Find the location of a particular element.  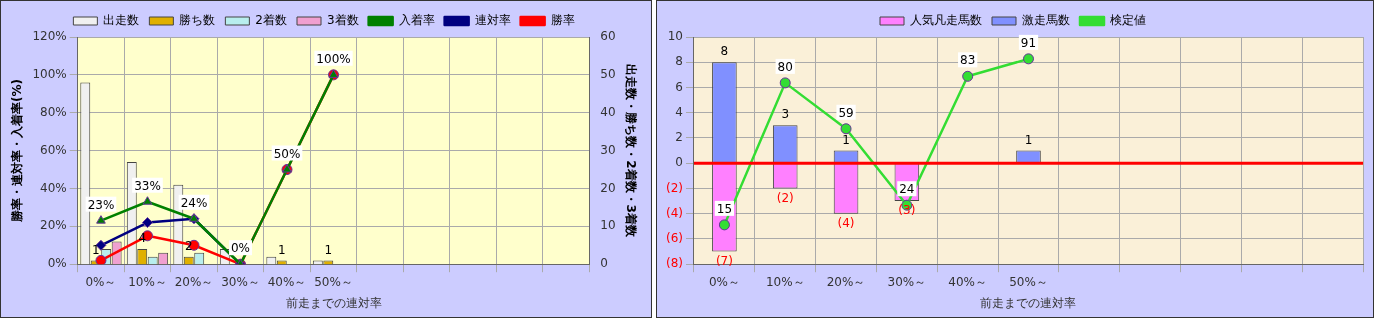

data-label: 24 is located at coordinates (907, 189).